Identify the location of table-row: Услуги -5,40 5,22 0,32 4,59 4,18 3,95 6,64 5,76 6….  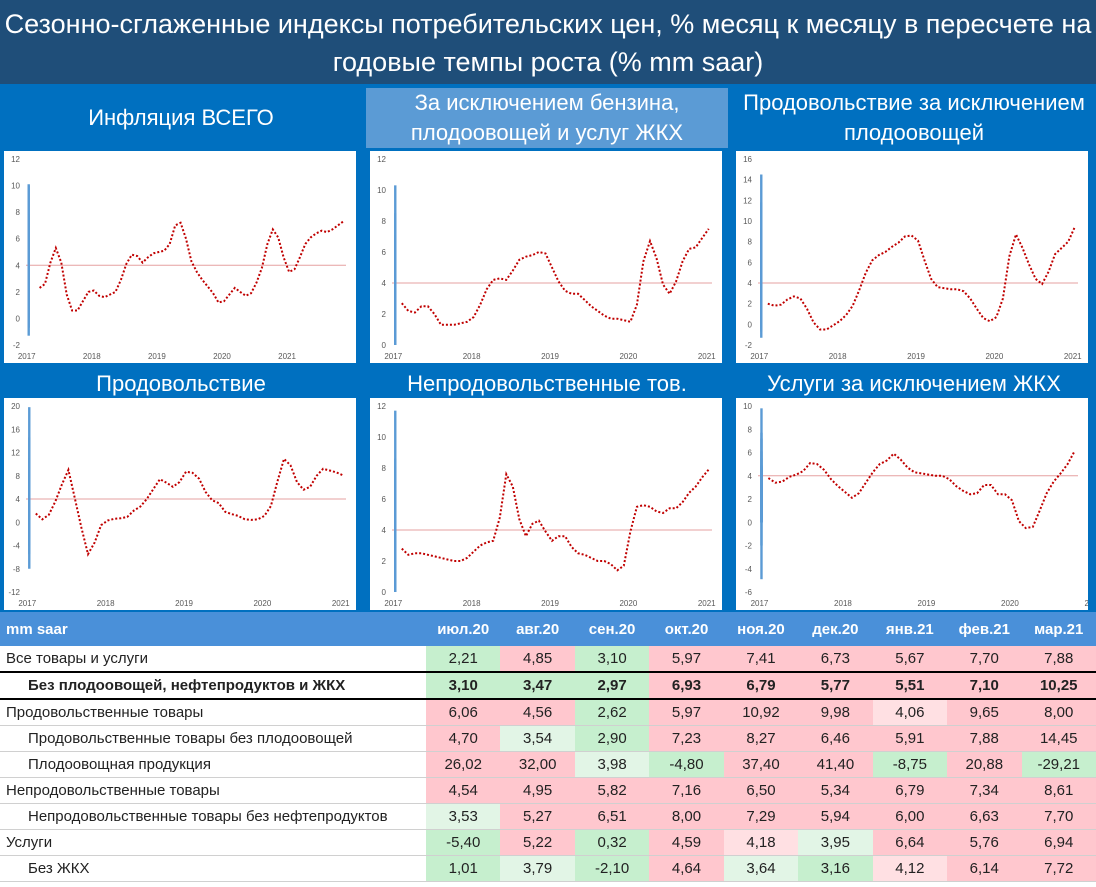
(548, 842).